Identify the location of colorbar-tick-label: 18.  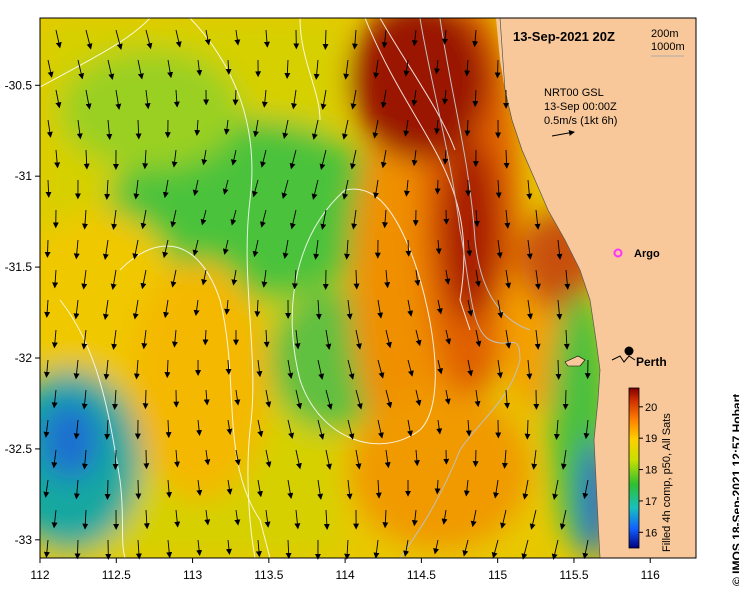
(651, 471).